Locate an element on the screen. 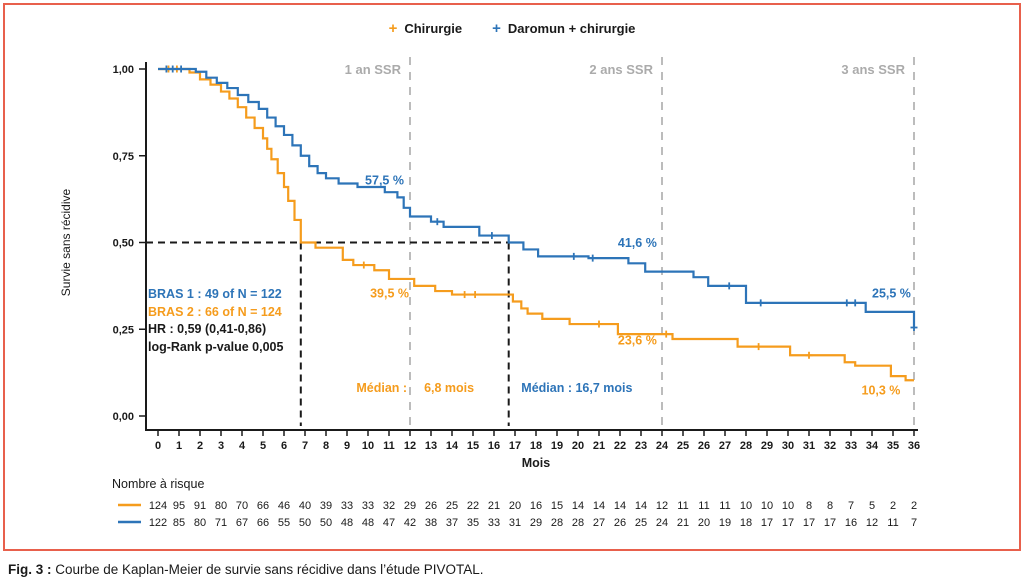 This screenshot has width=1024, height=585. x-tick-label: 5 is located at coordinates (263, 446).